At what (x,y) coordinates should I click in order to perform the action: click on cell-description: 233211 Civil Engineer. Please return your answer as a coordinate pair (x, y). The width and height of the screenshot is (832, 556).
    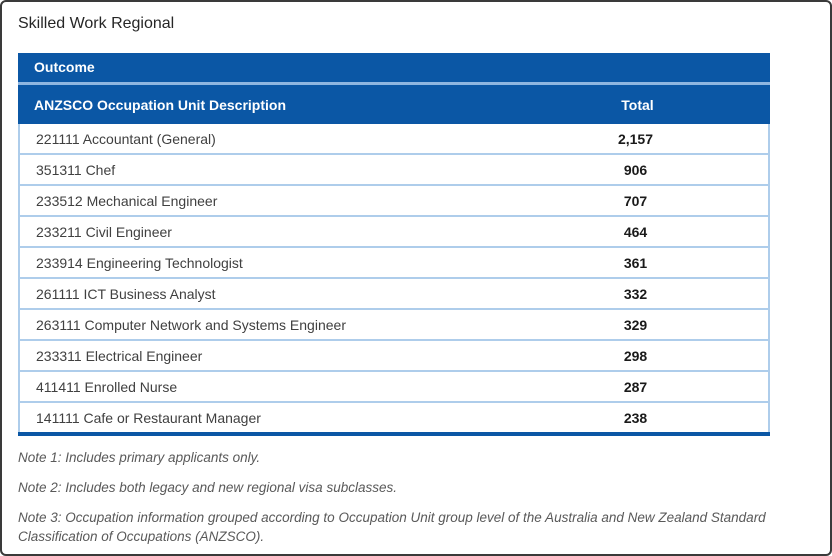
    Looking at the image, I should click on (104, 231).